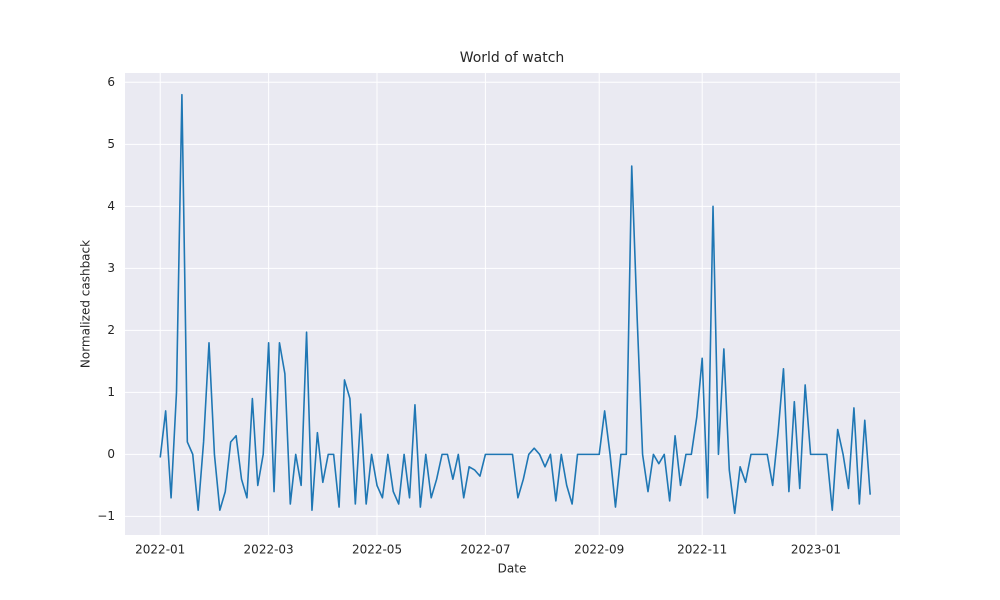  Describe the element at coordinates (599, 550) in the screenshot. I see `x-tick-label: 2022-09` at that location.